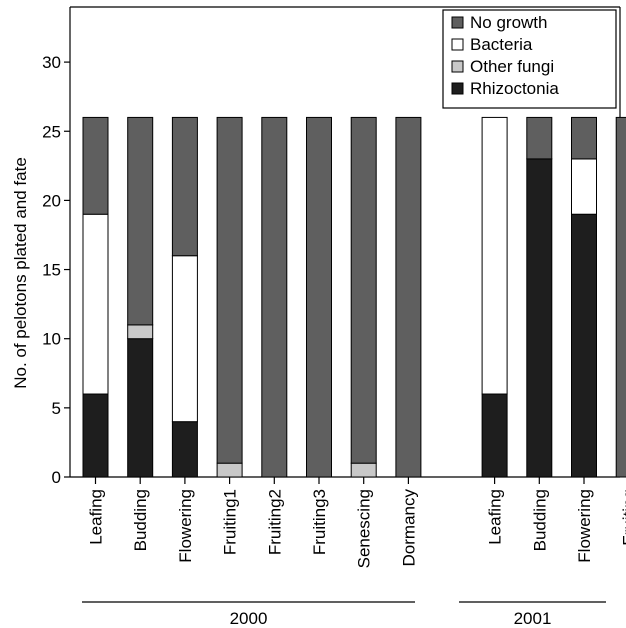  I want to click on x-tick-label: Fruiting2, so click(274, 522).